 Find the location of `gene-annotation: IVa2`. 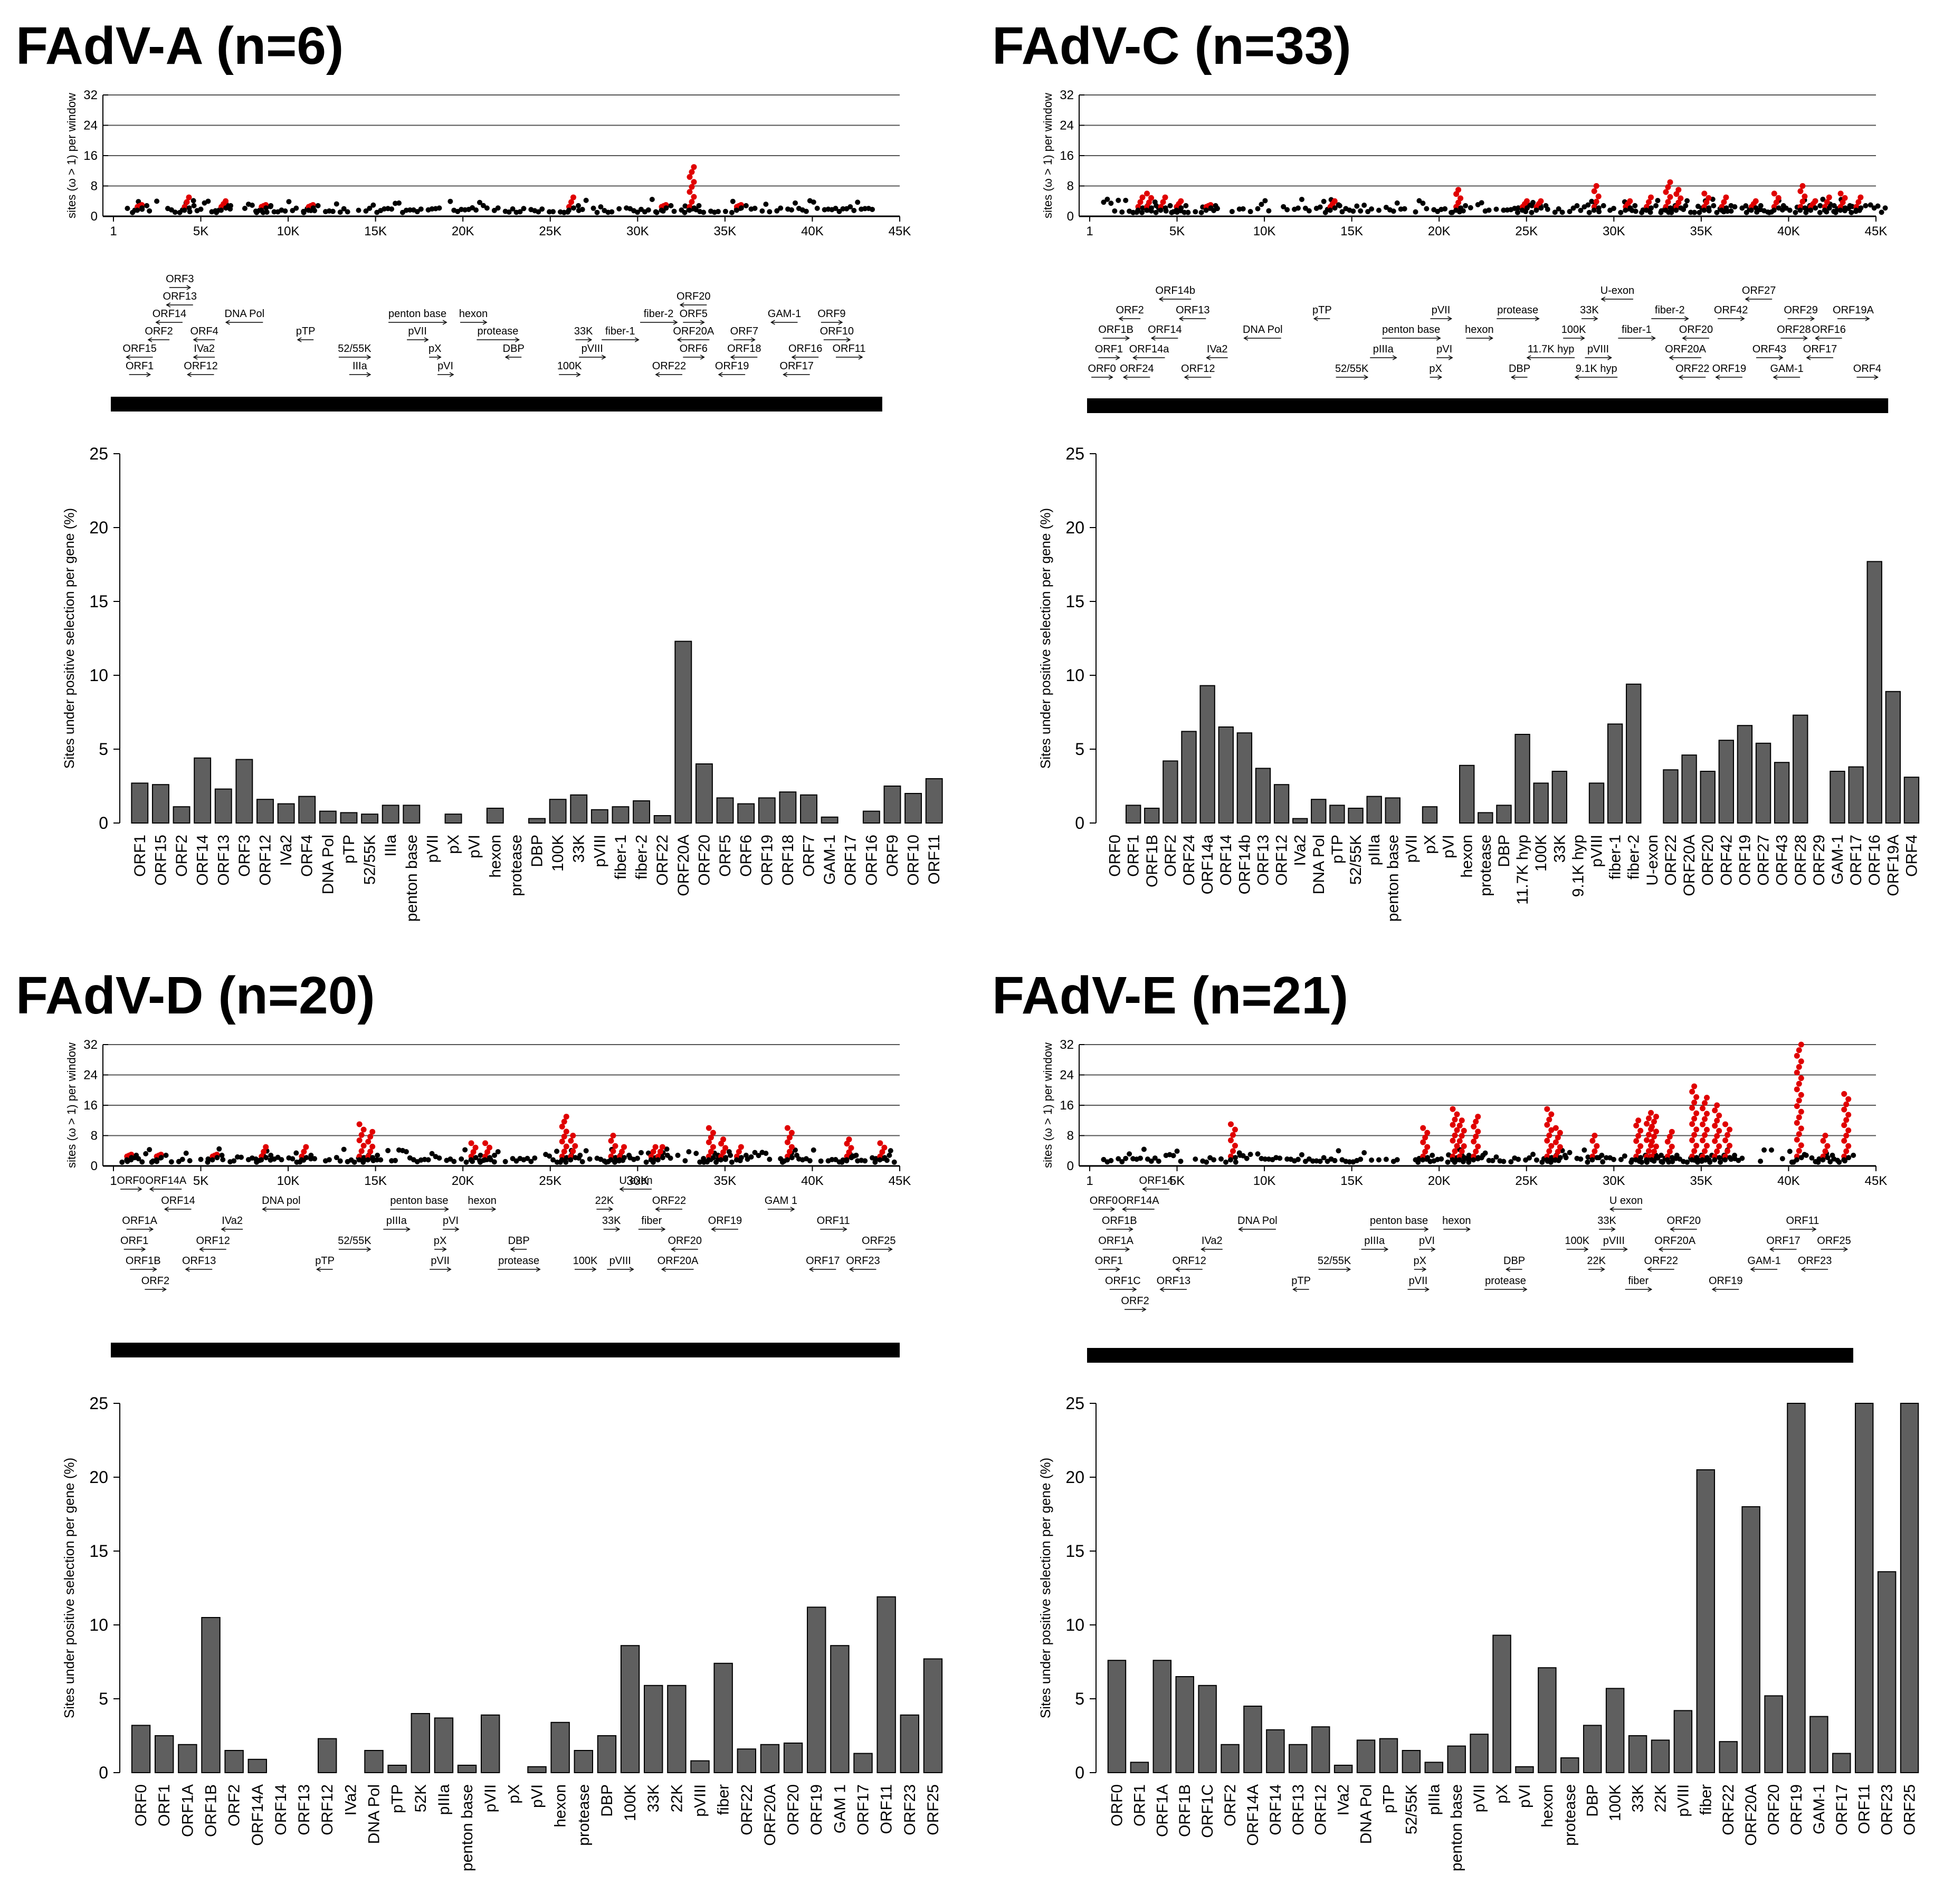

gene-annotation: IVa2 is located at coordinates (1217, 351).